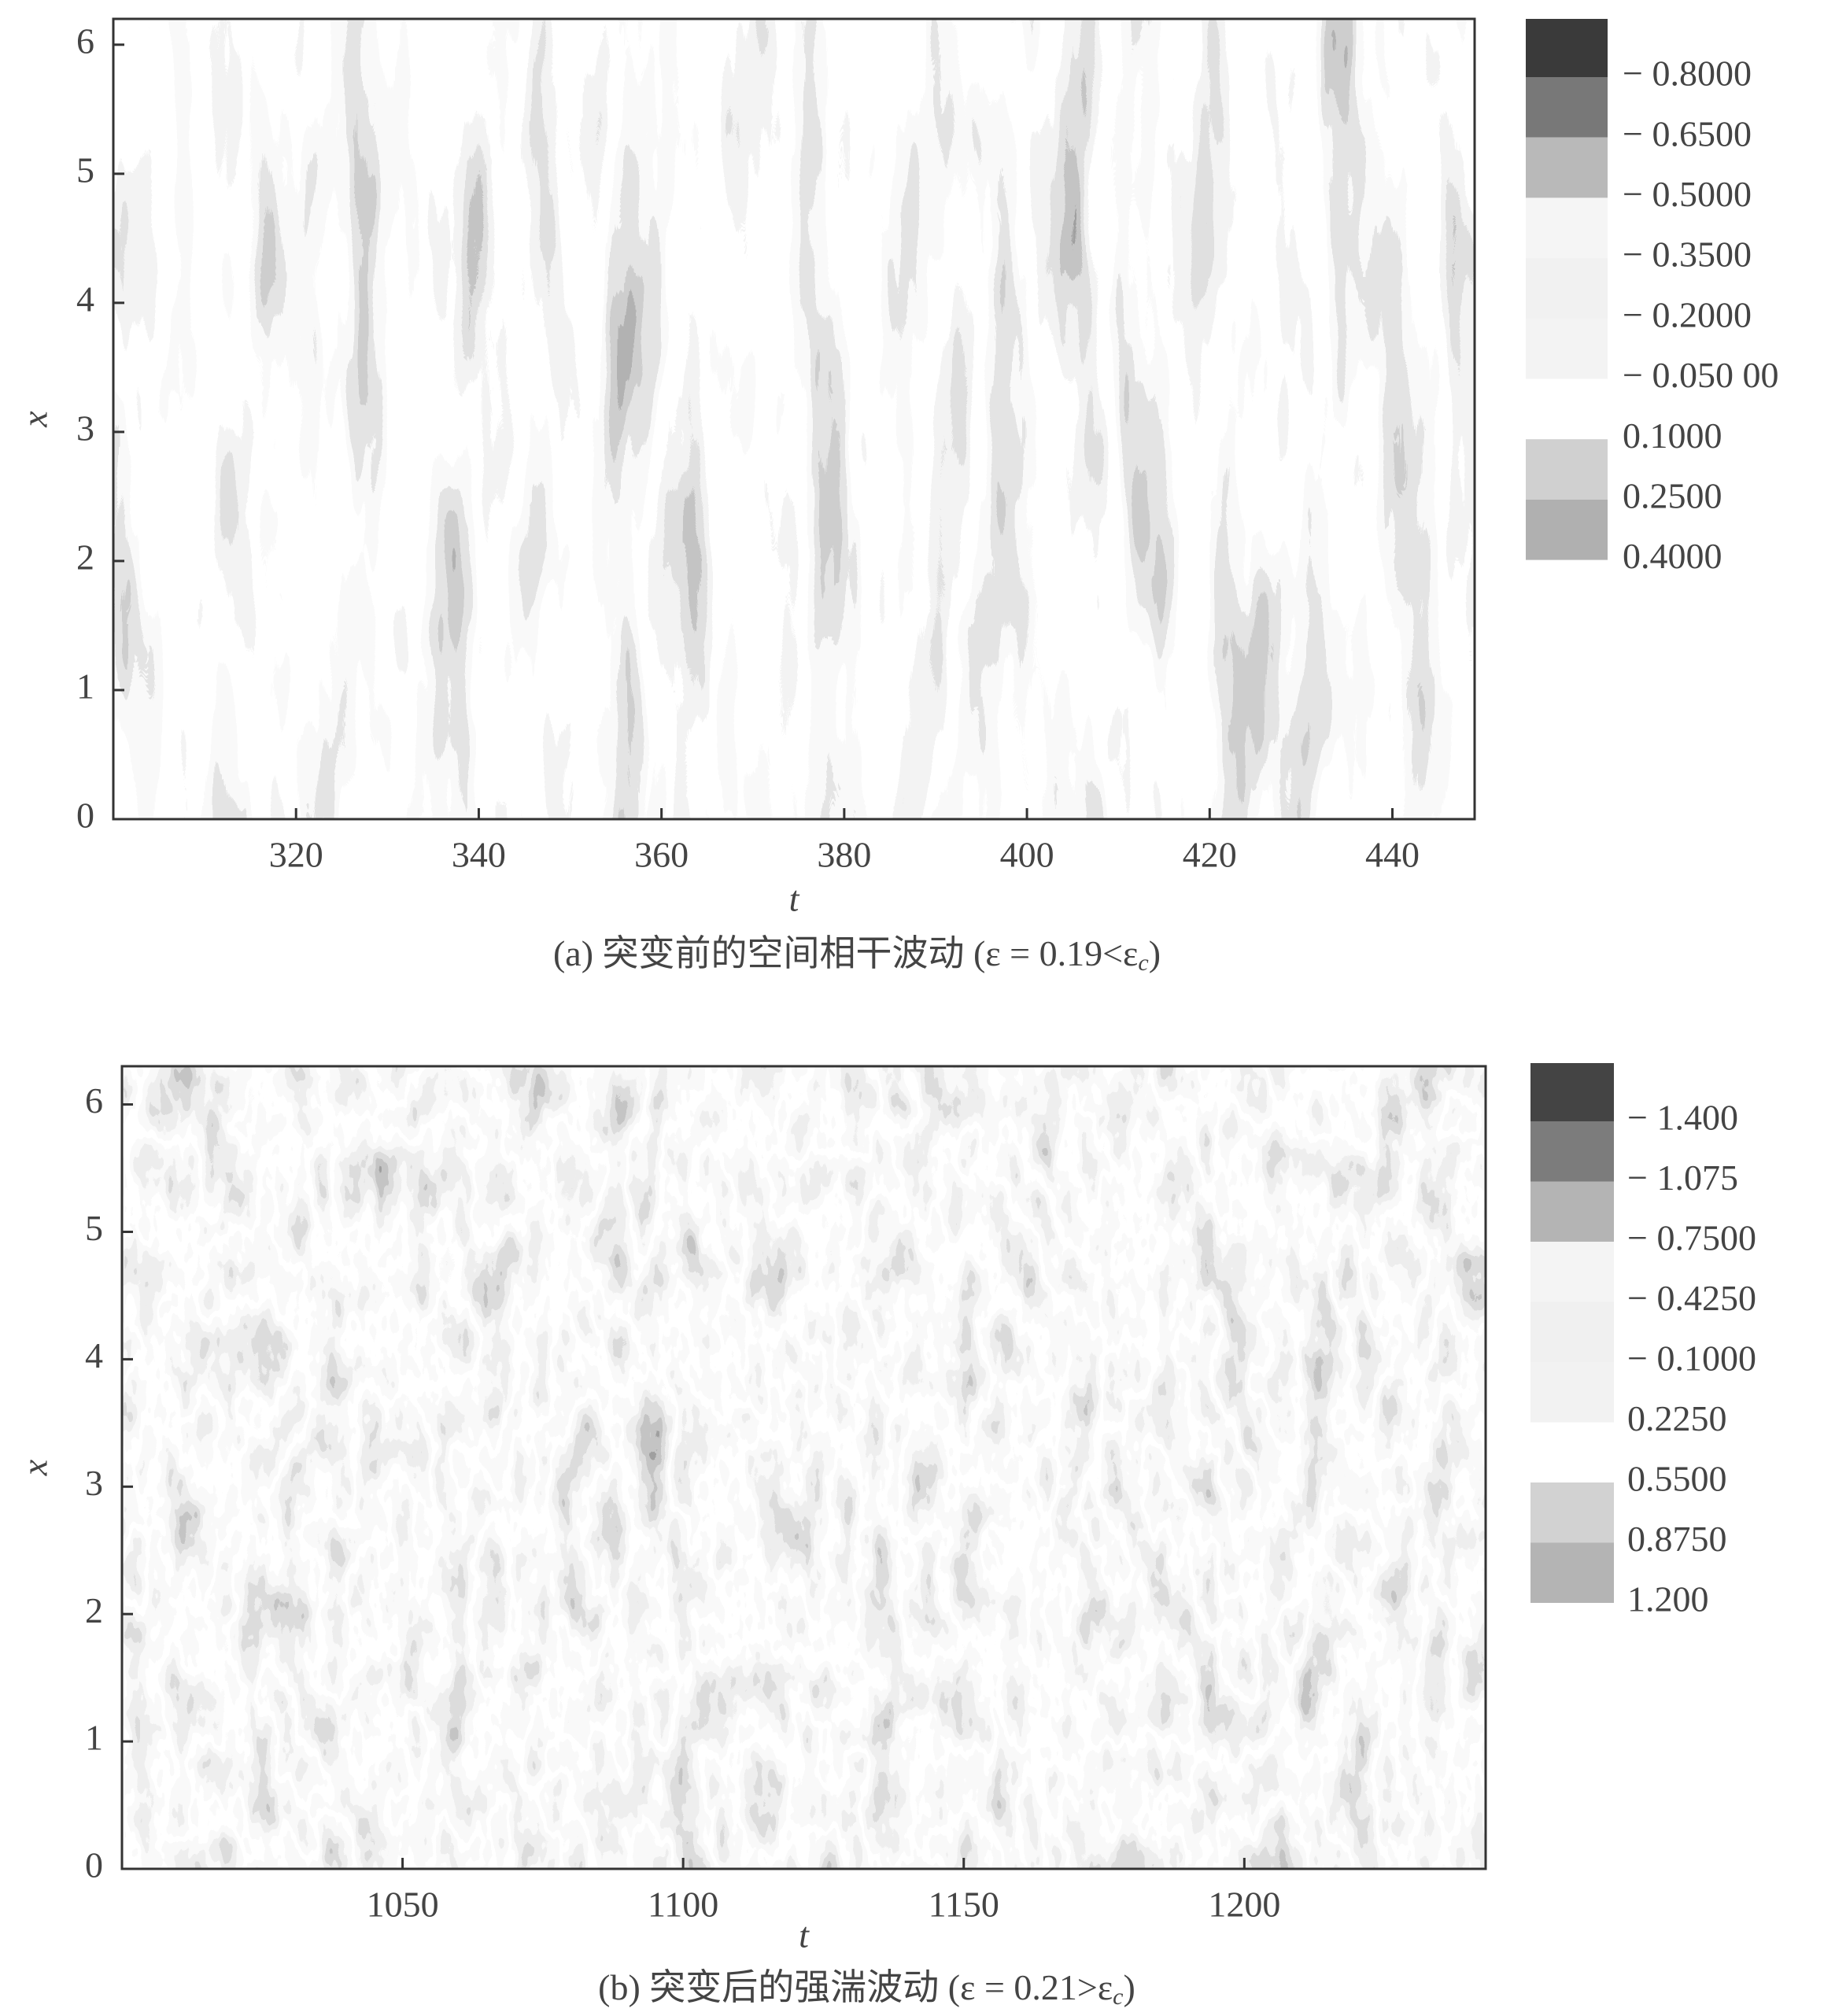 The width and height of the screenshot is (1824, 2016). Describe the element at coordinates (1672, 495) in the screenshot. I see `legend-label: 0.2500` at that location.